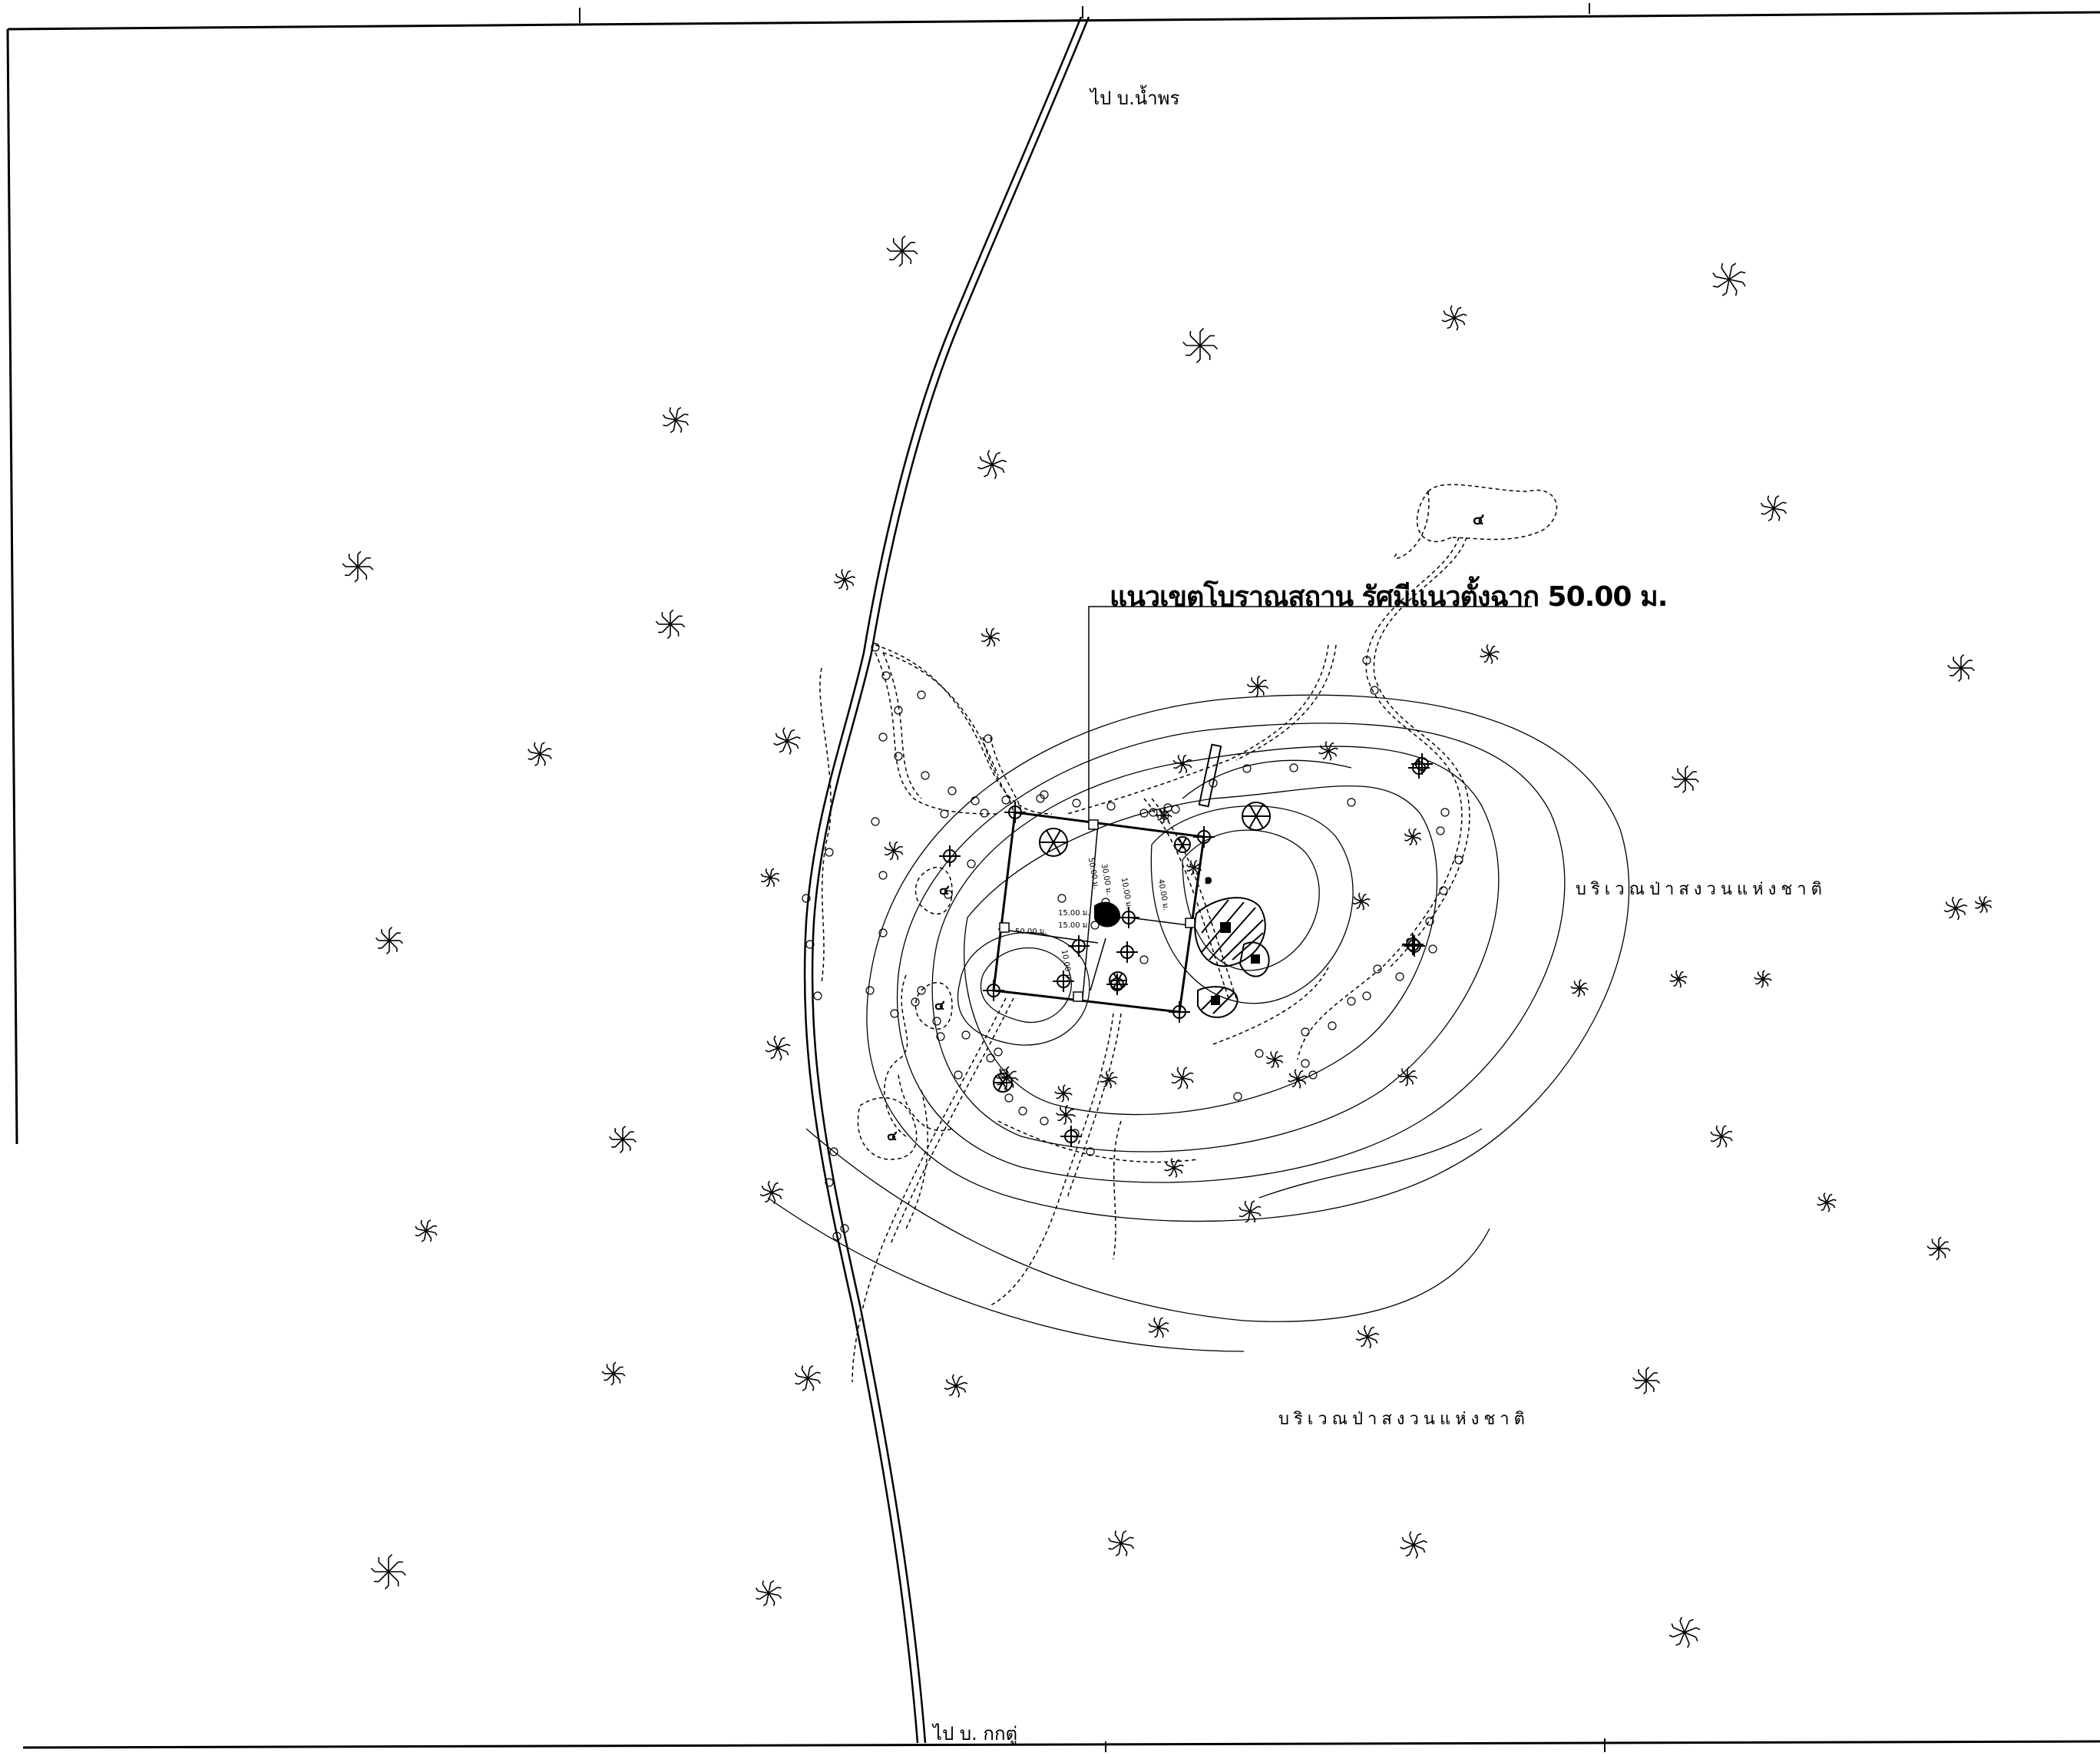 This screenshot has height=1756, width=2100. I want to click on dimension-label: 15.00 ม., so click(1074, 925).